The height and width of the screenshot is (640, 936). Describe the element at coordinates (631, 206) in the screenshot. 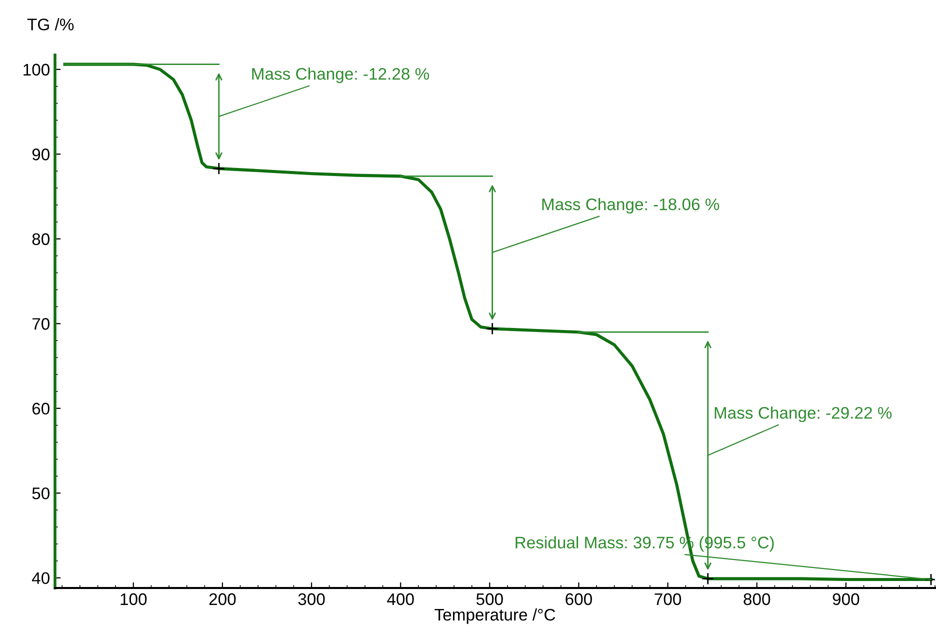

I see `annotation: Mass Change: -18.06 %` at that location.